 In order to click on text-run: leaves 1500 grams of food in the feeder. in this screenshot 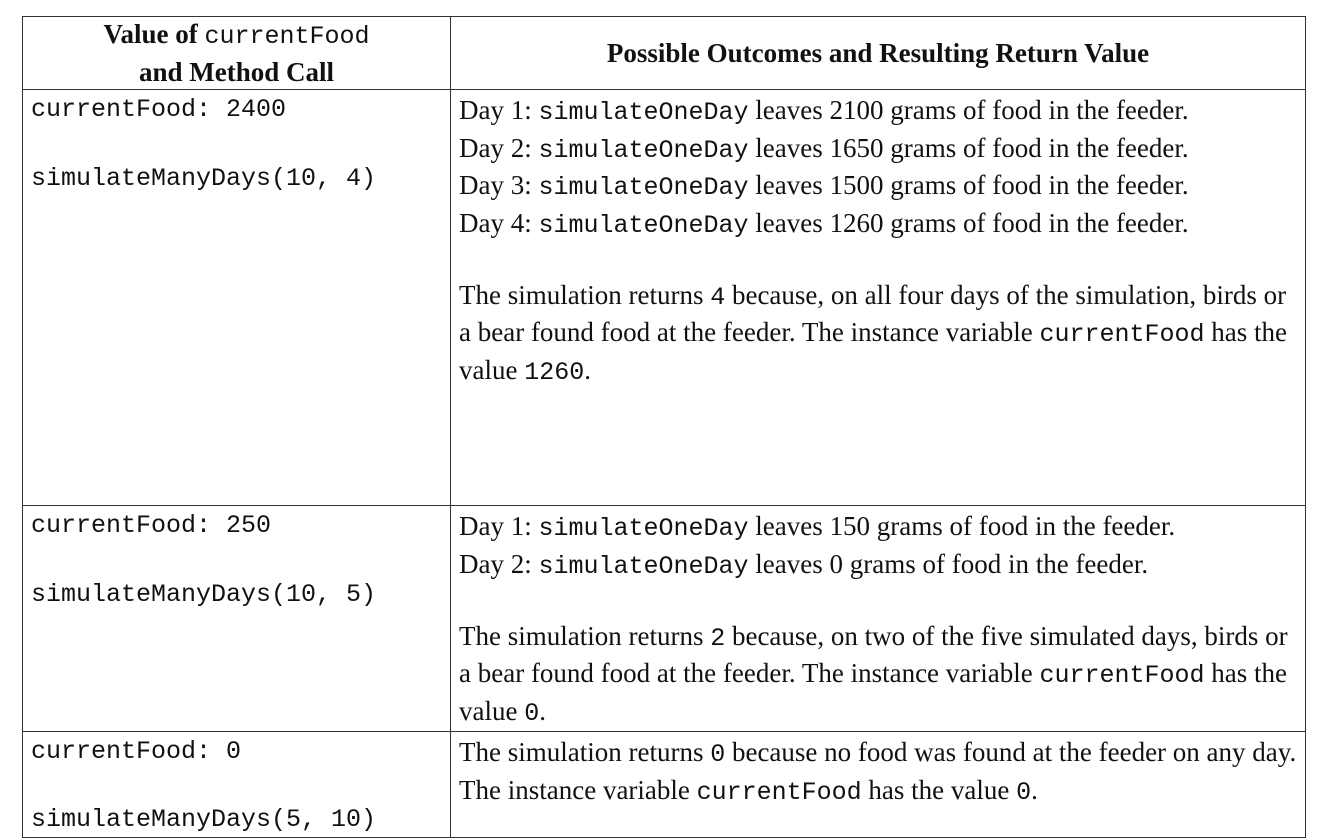, I will do `click(968, 185)`.